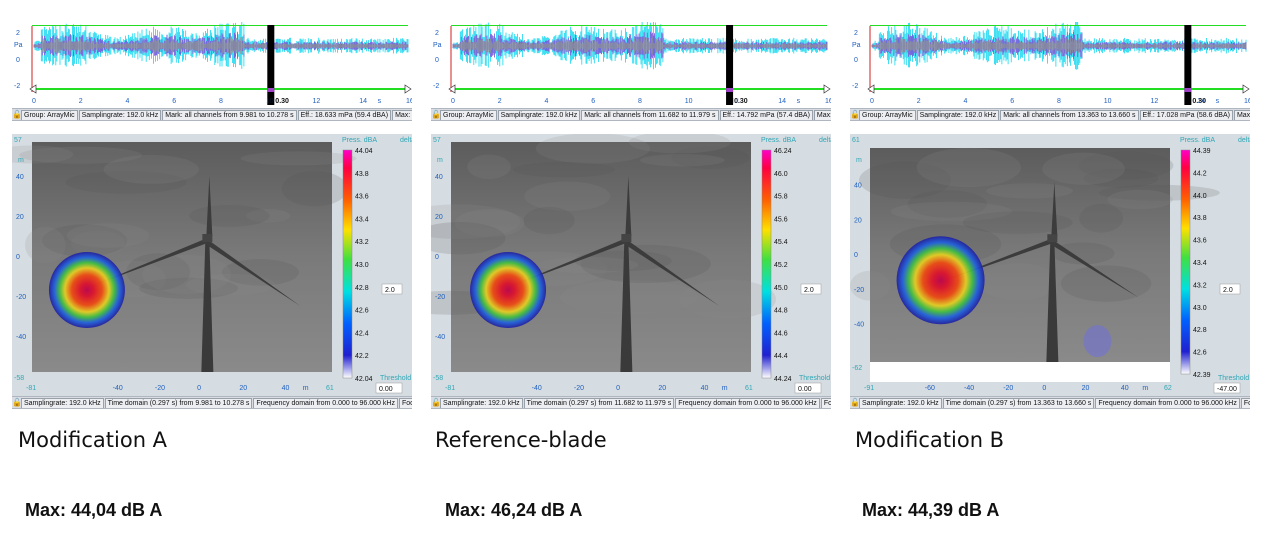  I want to click on colorbar-tick-label: 46.24, so click(783, 151).